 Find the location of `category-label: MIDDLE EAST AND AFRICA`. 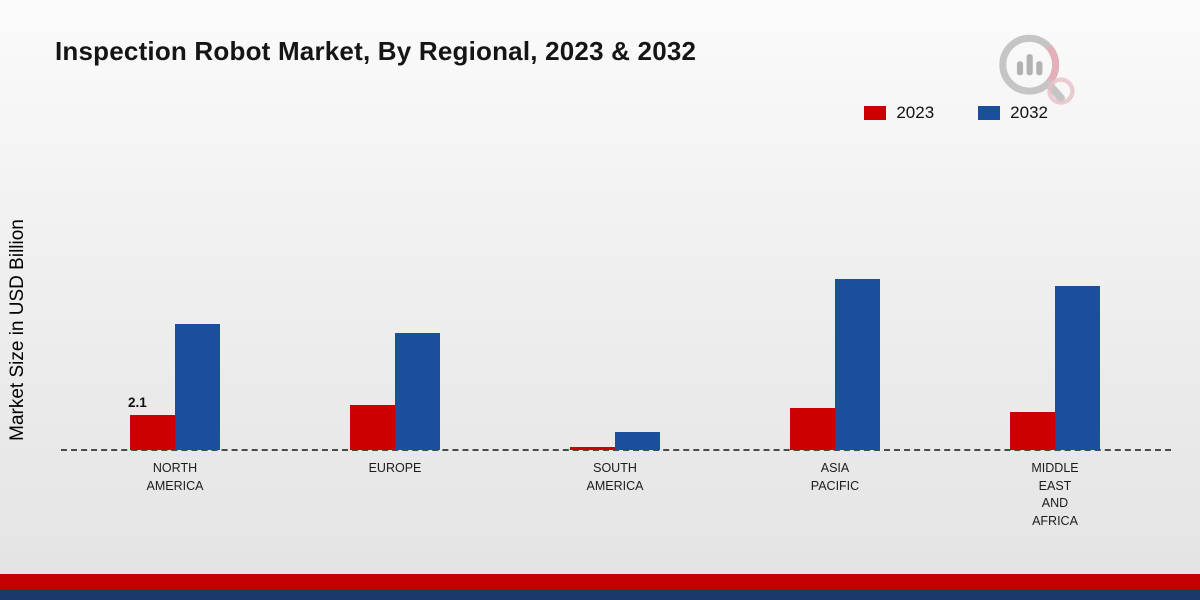

category-label: MIDDLE EAST AND AFRICA is located at coordinates (1055, 494).